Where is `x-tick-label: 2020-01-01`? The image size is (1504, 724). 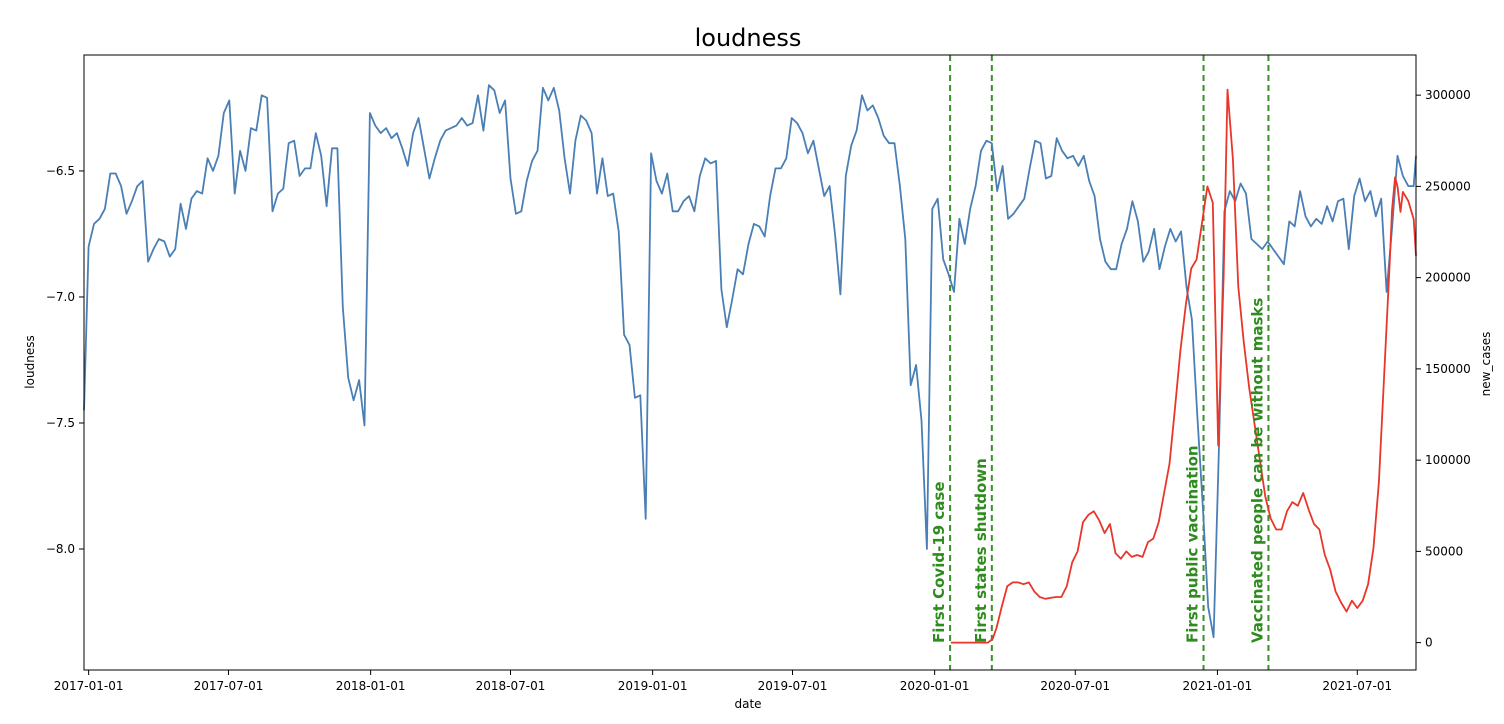 x-tick-label: 2020-01-01 is located at coordinates (935, 686).